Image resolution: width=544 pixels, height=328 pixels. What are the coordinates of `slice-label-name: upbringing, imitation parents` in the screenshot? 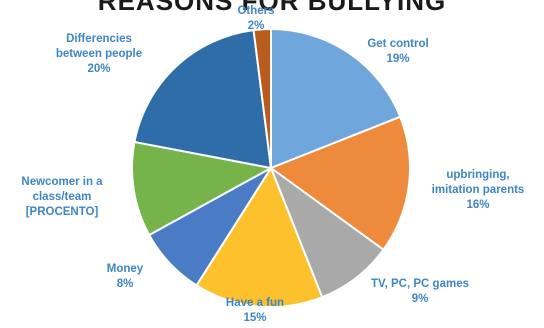 It's located at (478, 182).